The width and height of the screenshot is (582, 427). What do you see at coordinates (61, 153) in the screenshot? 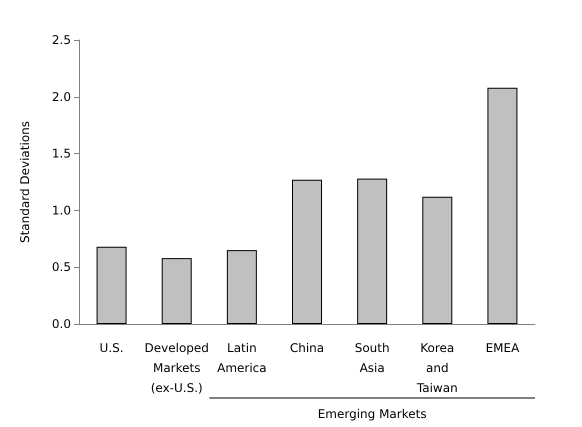
I see `y-tick-label: 1.5` at bounding box center [61, 153].